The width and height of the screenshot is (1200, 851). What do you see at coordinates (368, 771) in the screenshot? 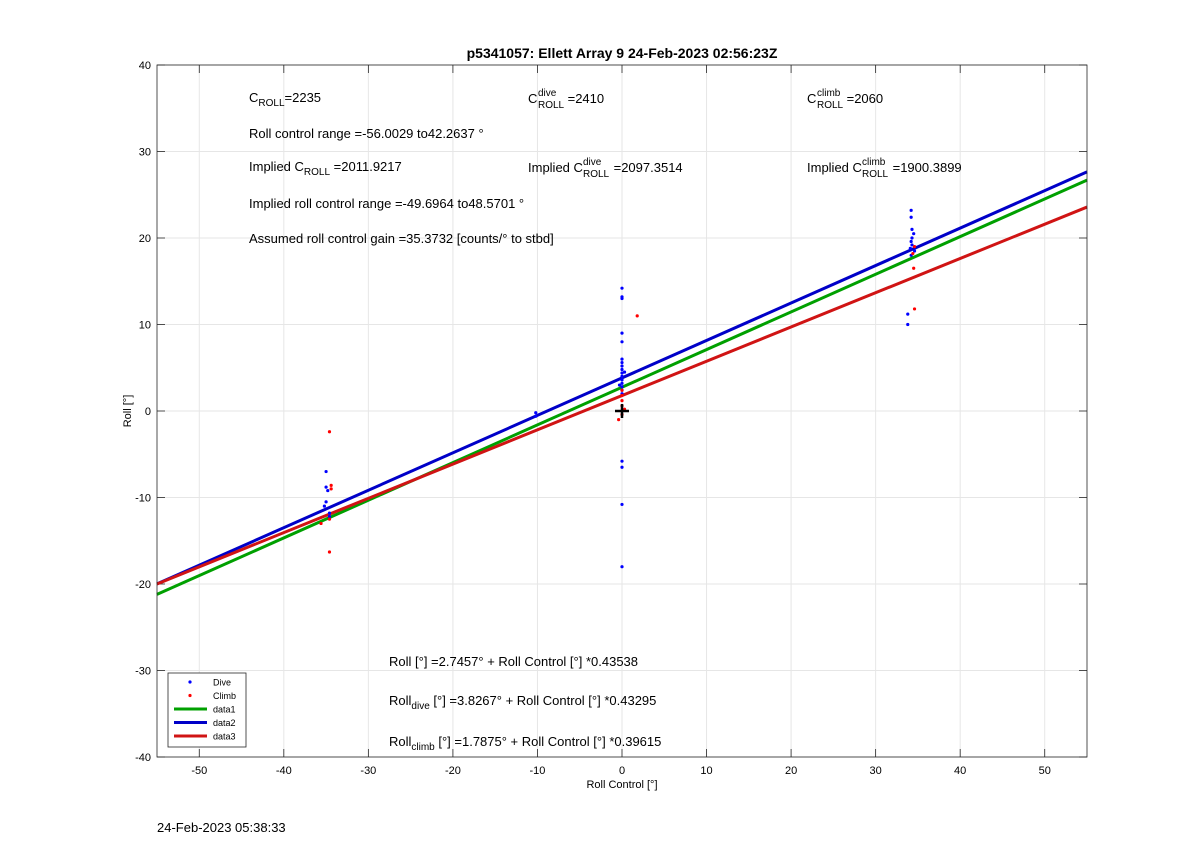
I see `x-tick-label: -30` at bounding box center [368, 771].